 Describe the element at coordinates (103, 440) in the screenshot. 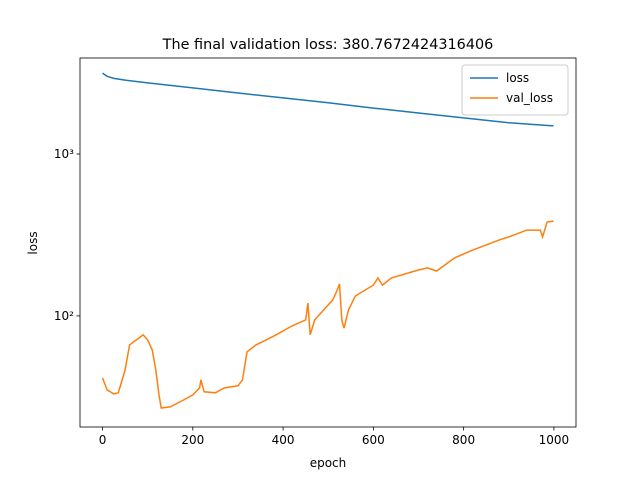

I see `x-tick-label: 0` at that location.